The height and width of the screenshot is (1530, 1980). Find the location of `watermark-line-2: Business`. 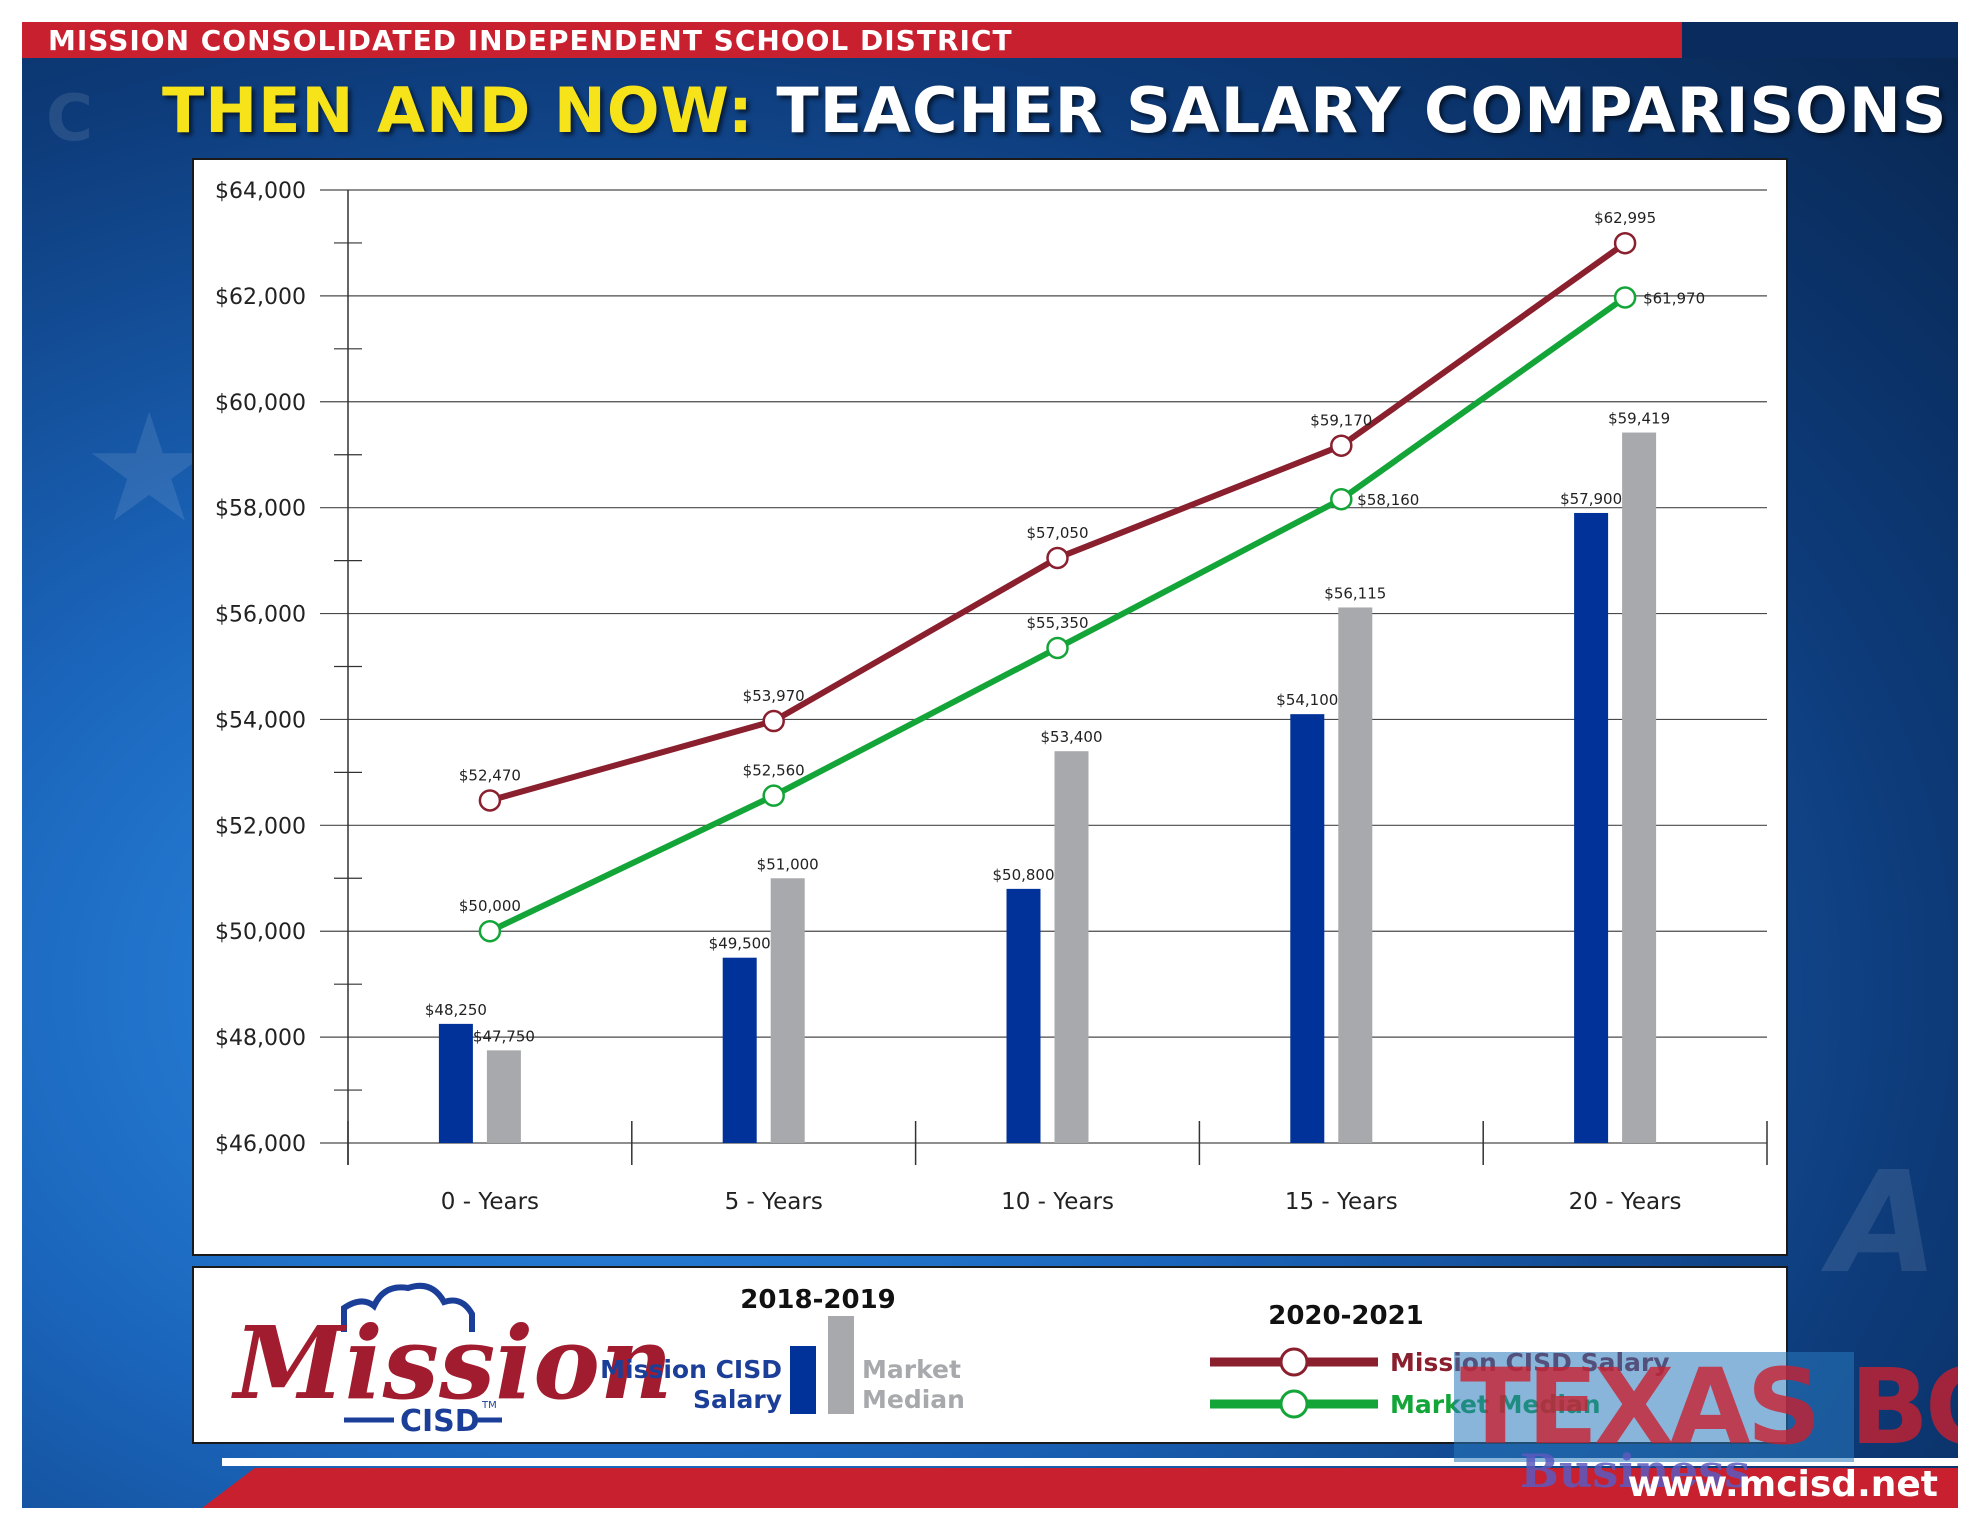

watermark-line-2: Business is located at coordinates (1635, 1471).